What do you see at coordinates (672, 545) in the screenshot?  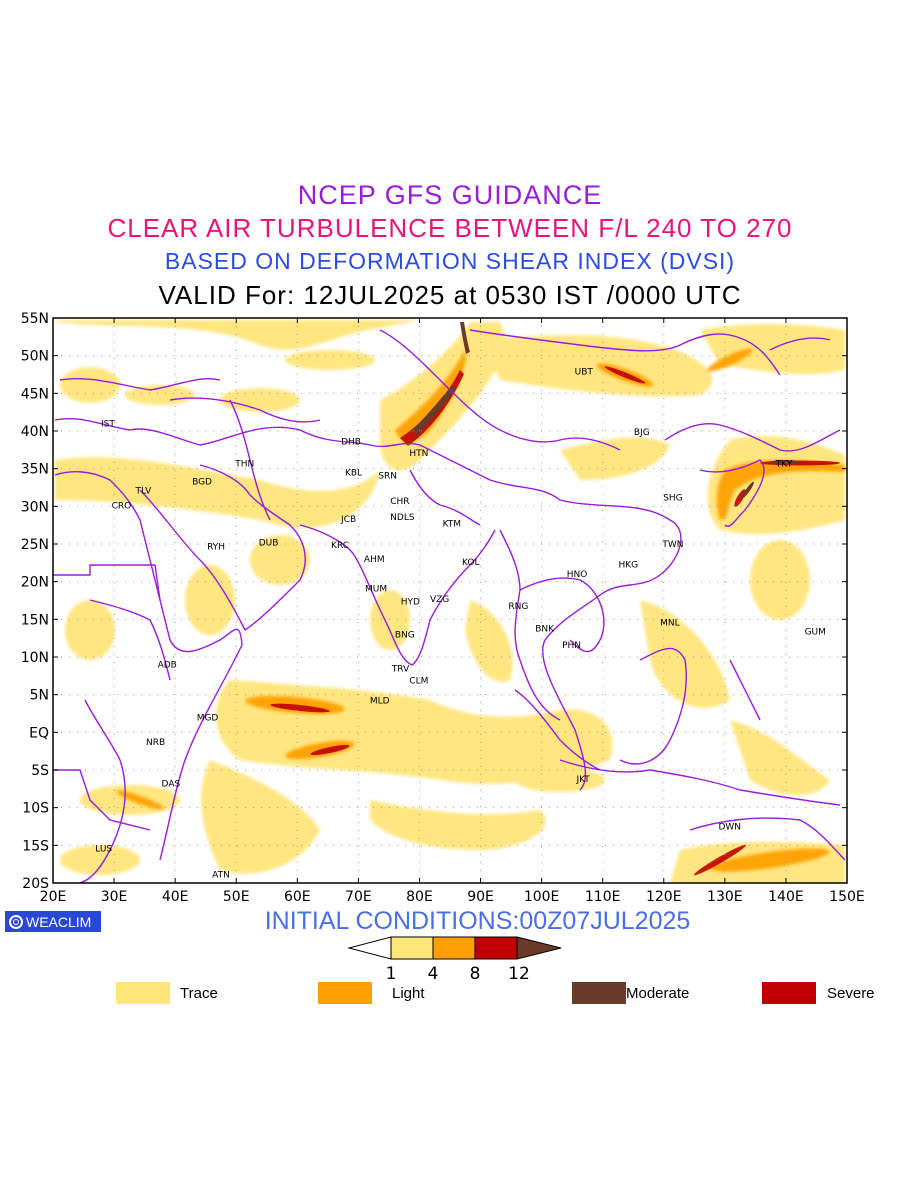 I see `city-label: TWN` at bounding box center [672, 545].